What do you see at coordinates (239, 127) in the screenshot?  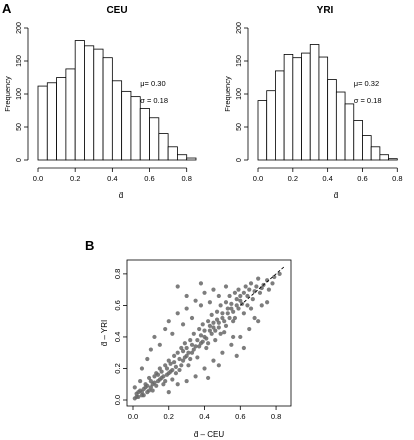 I see `y-tick-label: 50` at bounding box center [239, 127].